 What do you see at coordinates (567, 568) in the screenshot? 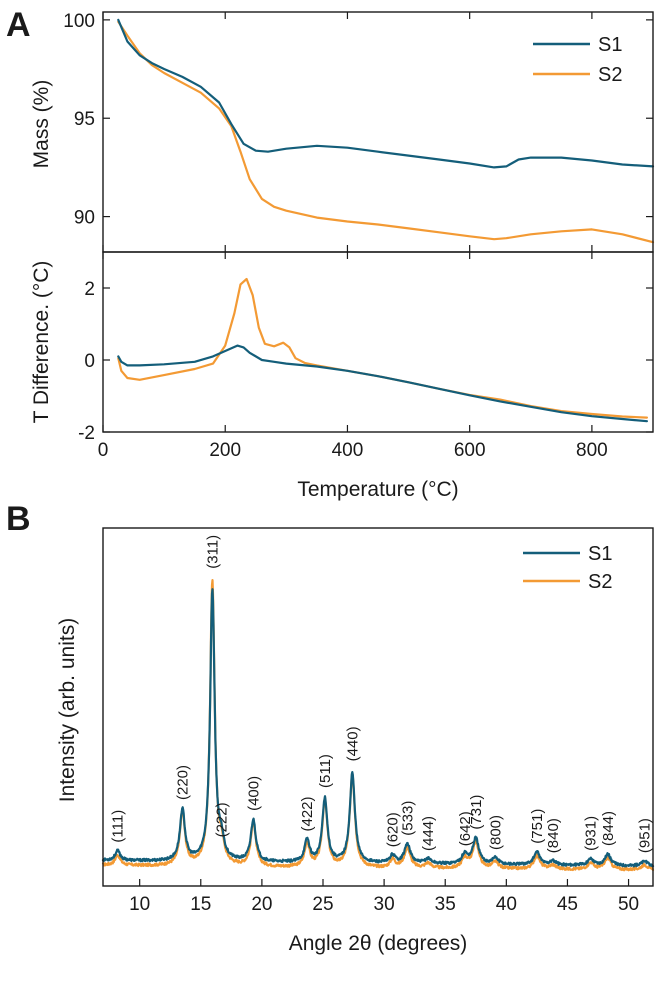
I see `xrd-legend: S1 S2` at bounding box center [567, 568].